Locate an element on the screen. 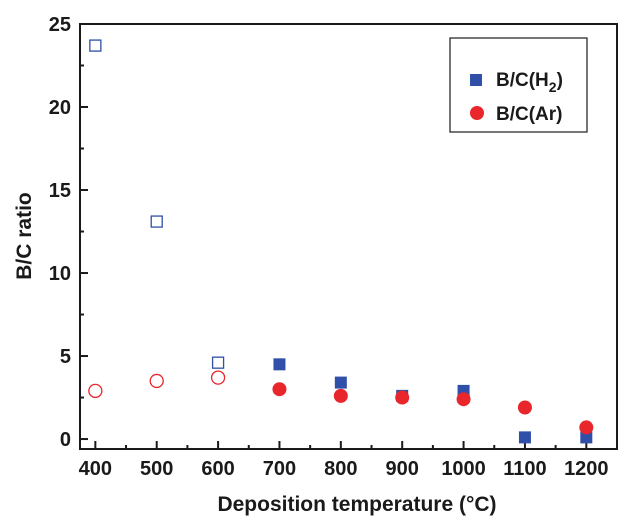  x-tick-label: 1100 is located at coordinates (524, 469).